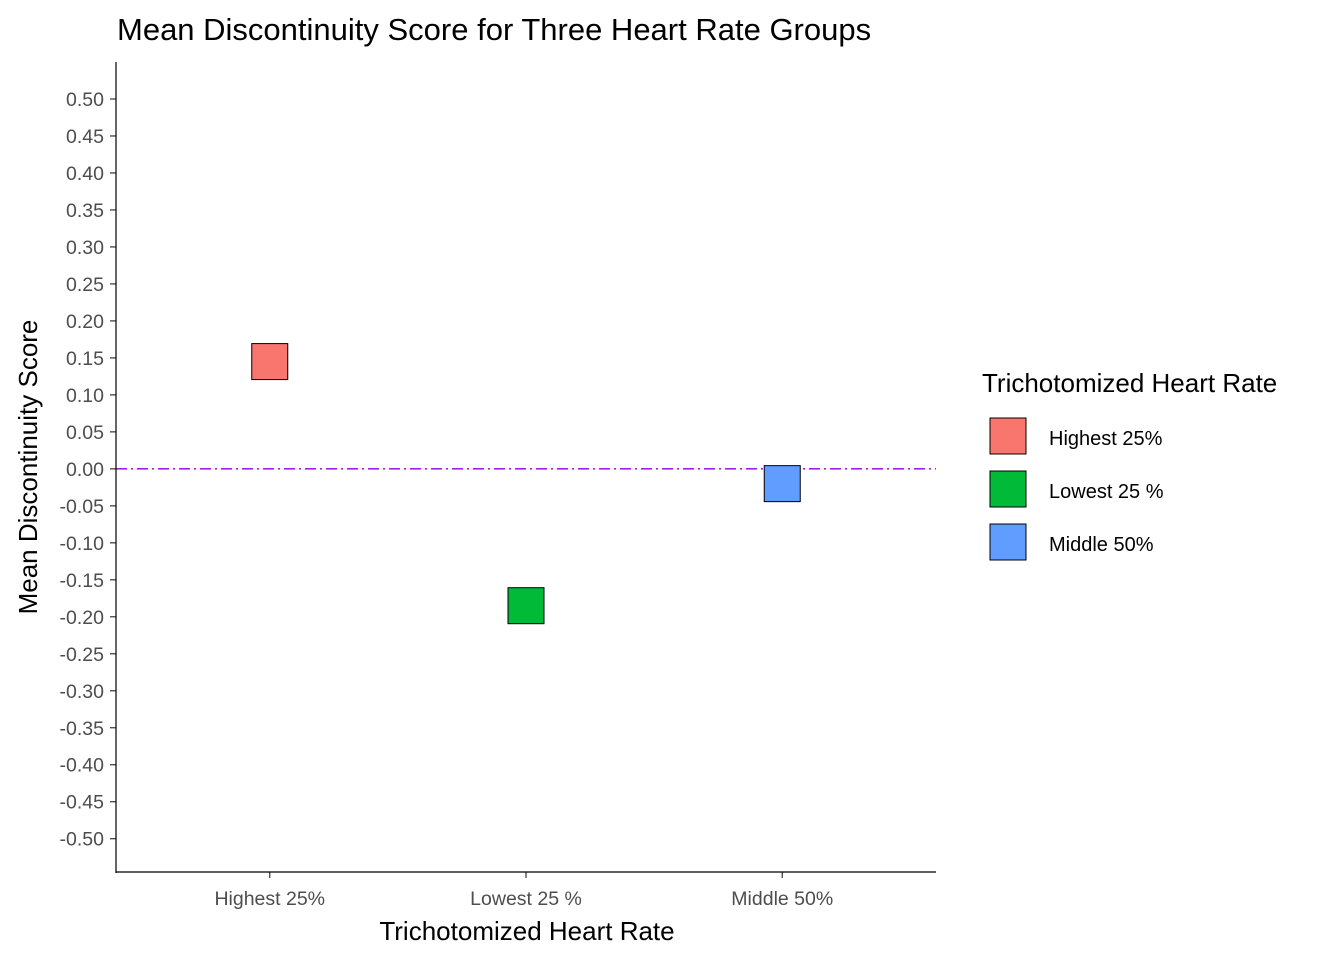 Image resolution: width=1344 pixels, height=960 pixels. I want to click on y-axis-title: Mean Discontinuity Score, so click(28, 467).